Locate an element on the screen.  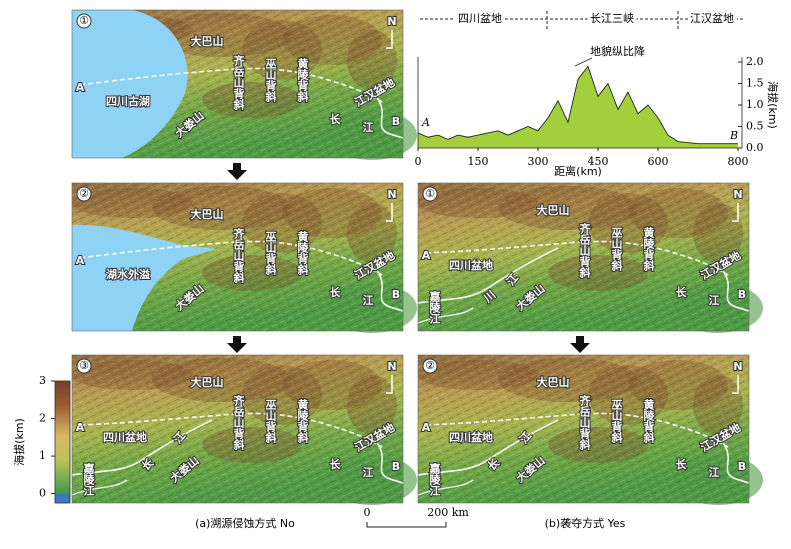
y-tick-label: 2.0 is located at coordinates (755, 61).